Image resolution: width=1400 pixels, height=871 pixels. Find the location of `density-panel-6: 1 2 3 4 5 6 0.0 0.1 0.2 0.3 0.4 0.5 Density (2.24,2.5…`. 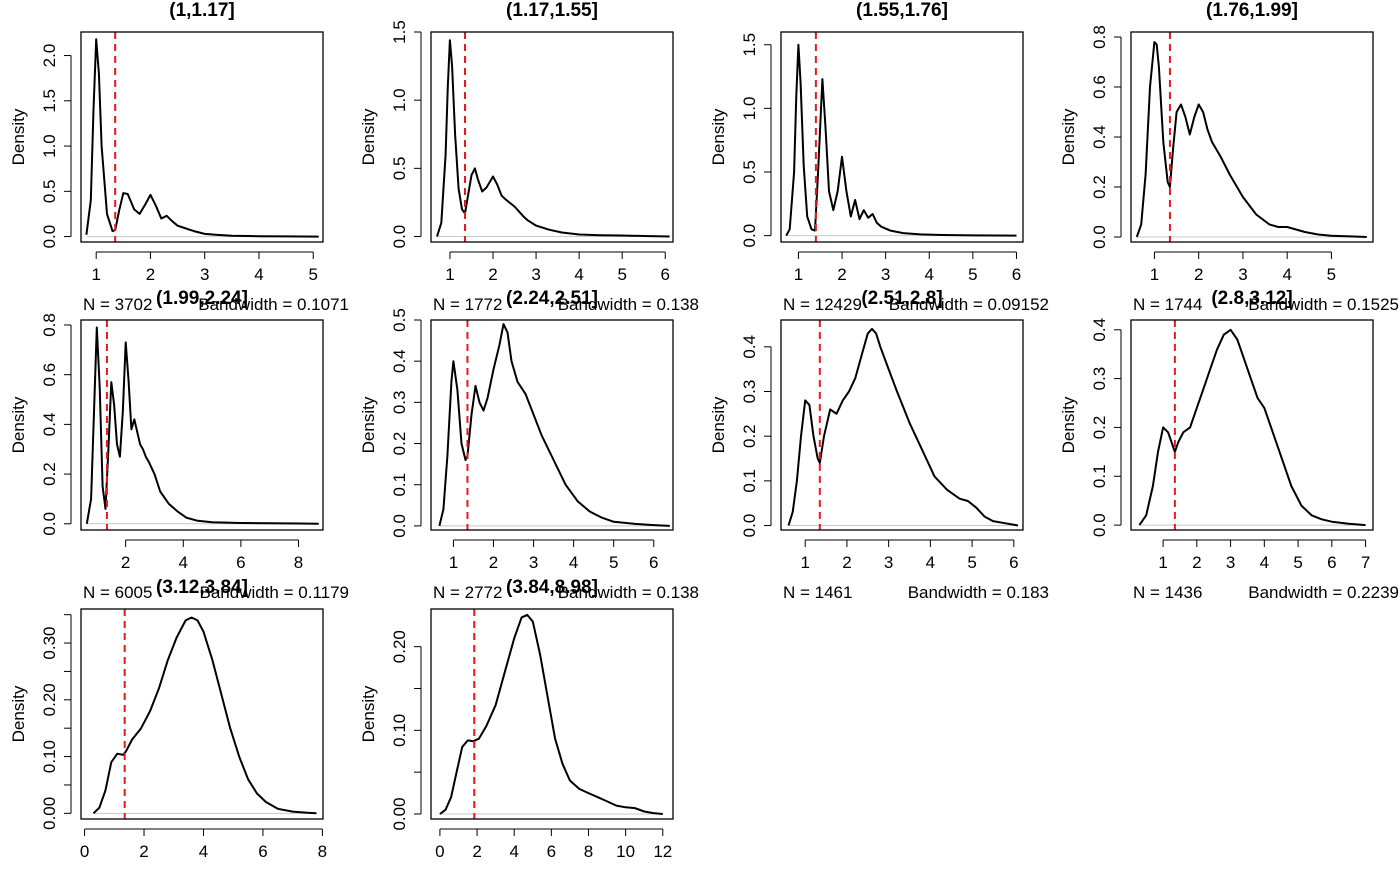

density-panel-6: 1 2 3 4 5 6 0.0 0.1 0.2 0.3 0.4 0.5 Density (2.24,2.5… is located at coordinates (529, 445).